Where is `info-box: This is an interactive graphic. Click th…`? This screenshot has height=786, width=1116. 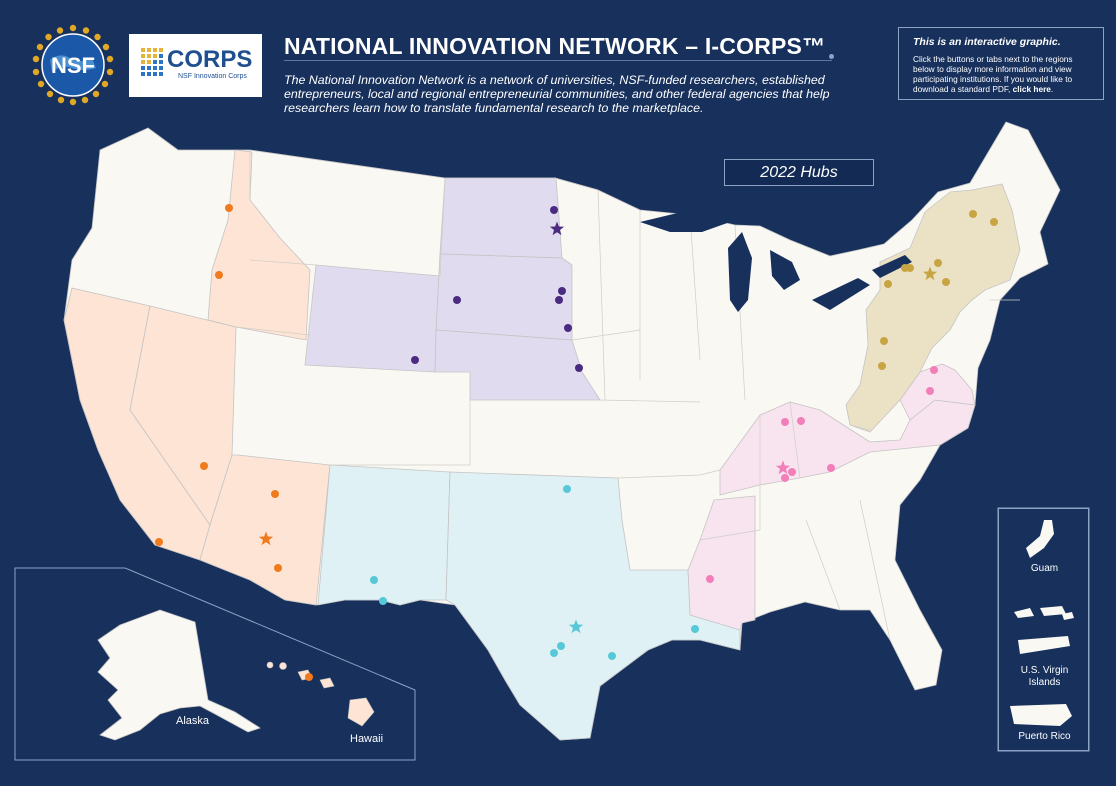 info-box: This is an interactive graphic. Click th… is located at coordinates (1001, 63).